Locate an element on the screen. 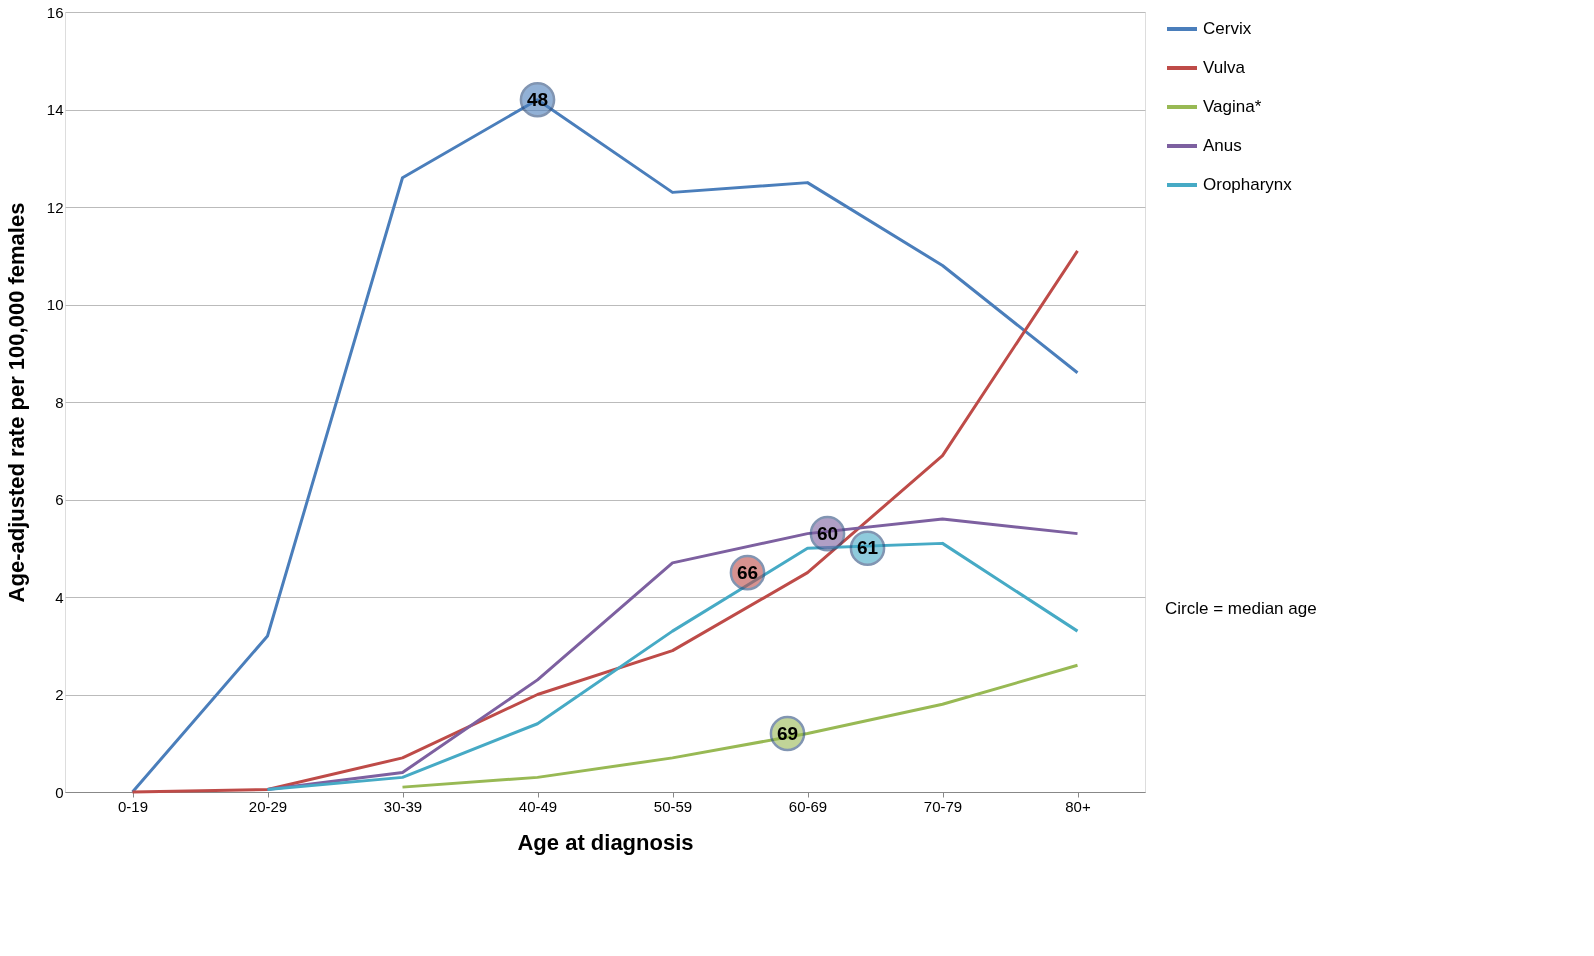  y-tick-label: 6 is located at coordinates (59, 499).